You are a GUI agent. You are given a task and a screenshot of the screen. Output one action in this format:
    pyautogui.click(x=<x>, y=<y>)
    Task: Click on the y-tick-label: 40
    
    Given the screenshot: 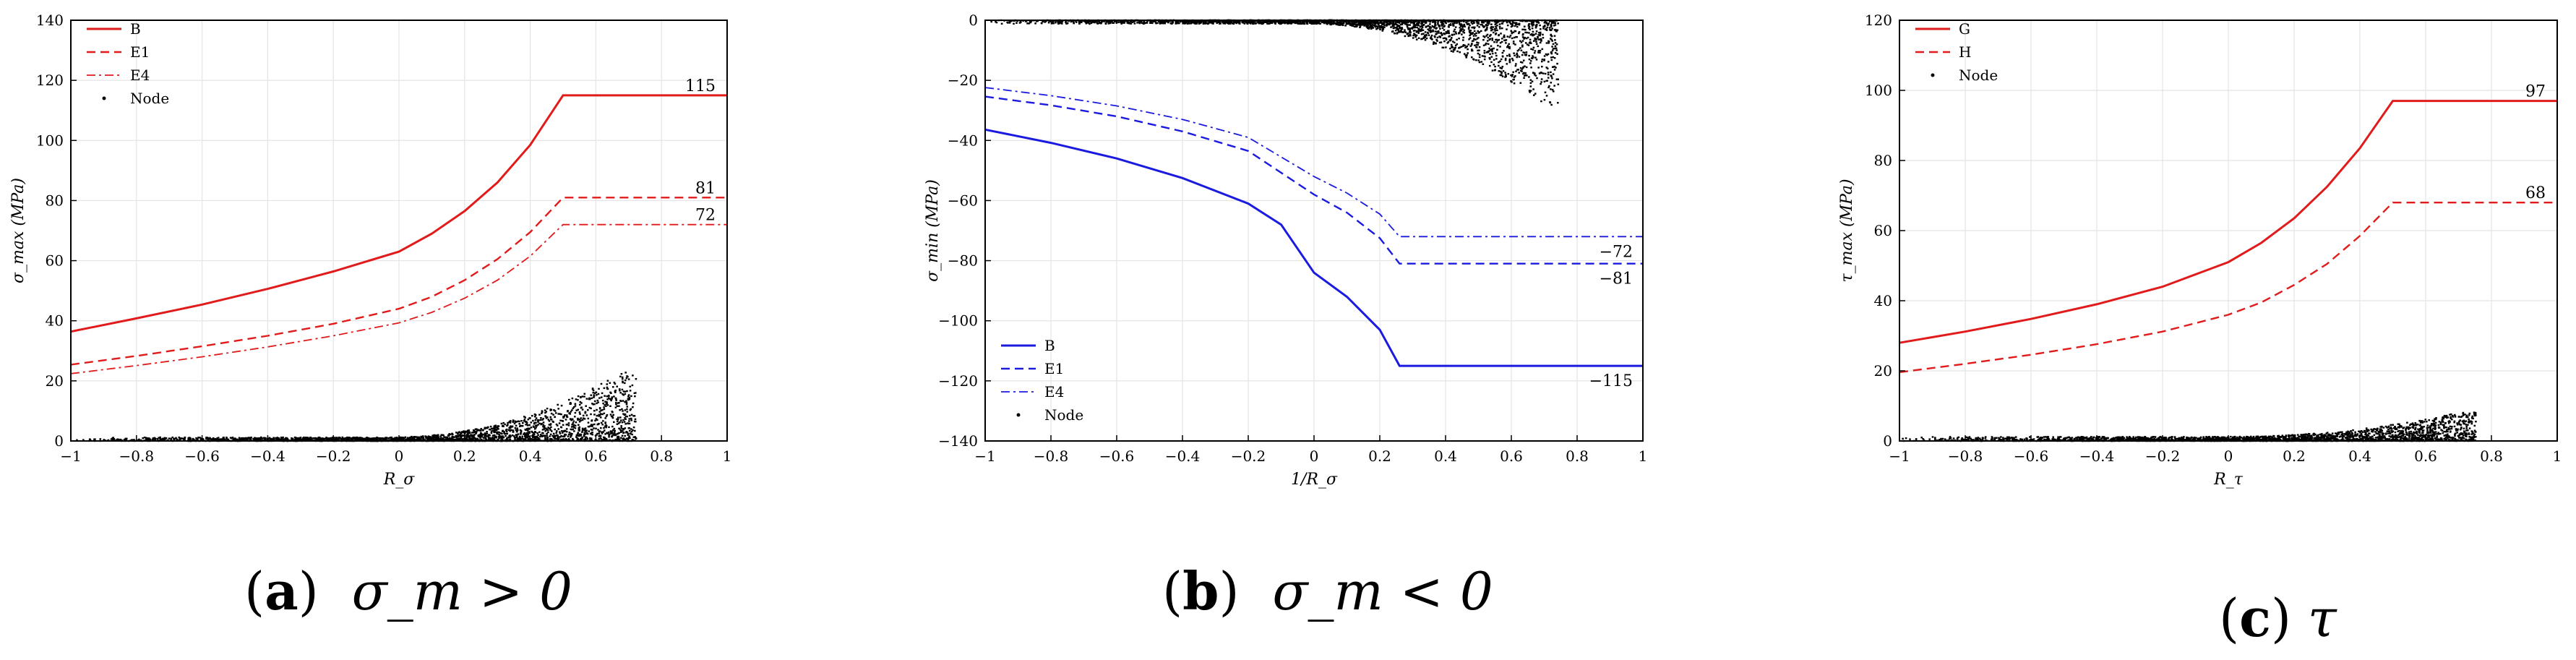 What is the action you would take?
    pyautogui.click(x=55, y=321)
    